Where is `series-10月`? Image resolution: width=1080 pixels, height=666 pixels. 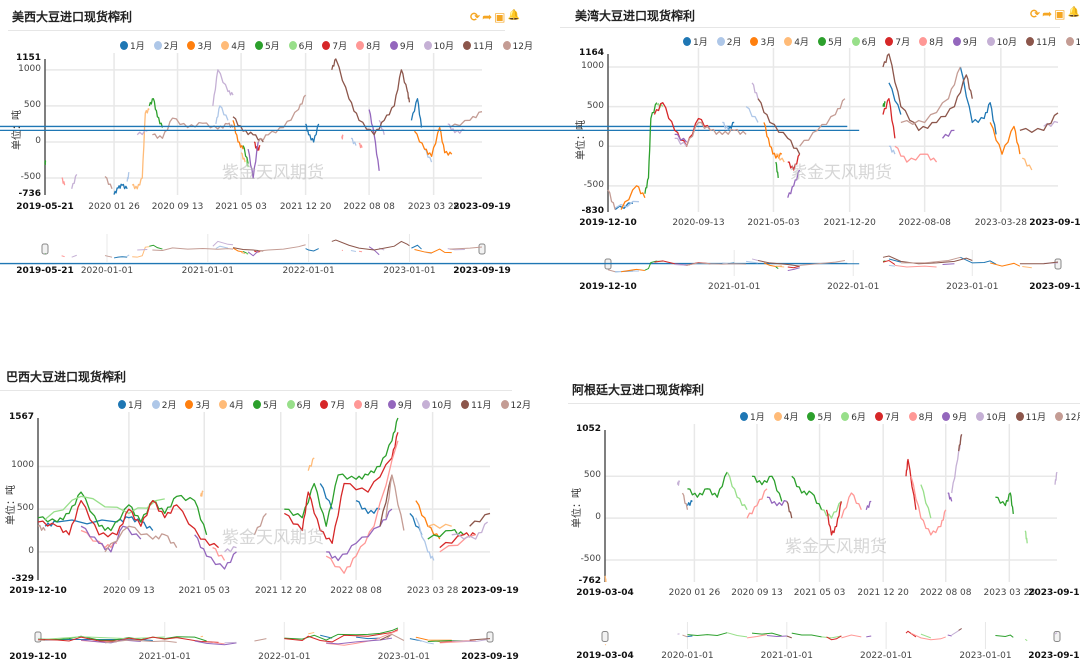
series-10月 is located at coordinates (356, 537).